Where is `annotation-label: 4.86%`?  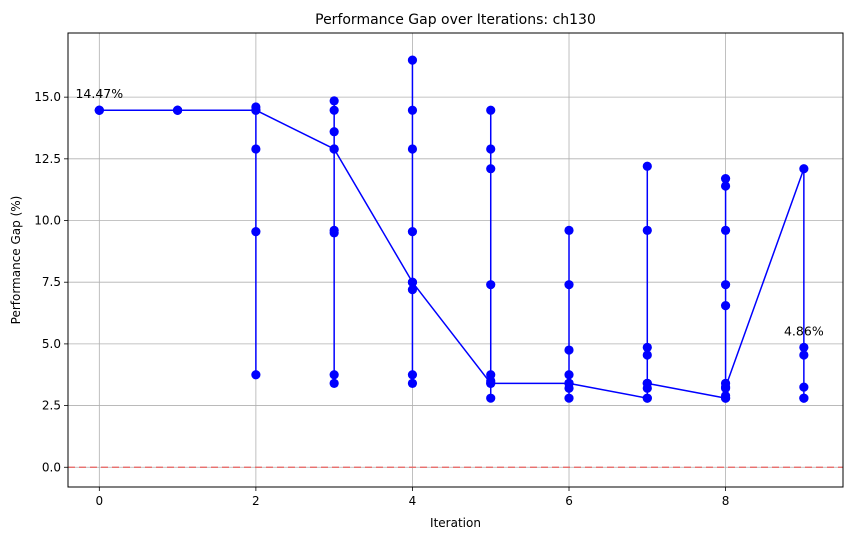
annotation-label: 4.86% is located at coordinates (804, 330).